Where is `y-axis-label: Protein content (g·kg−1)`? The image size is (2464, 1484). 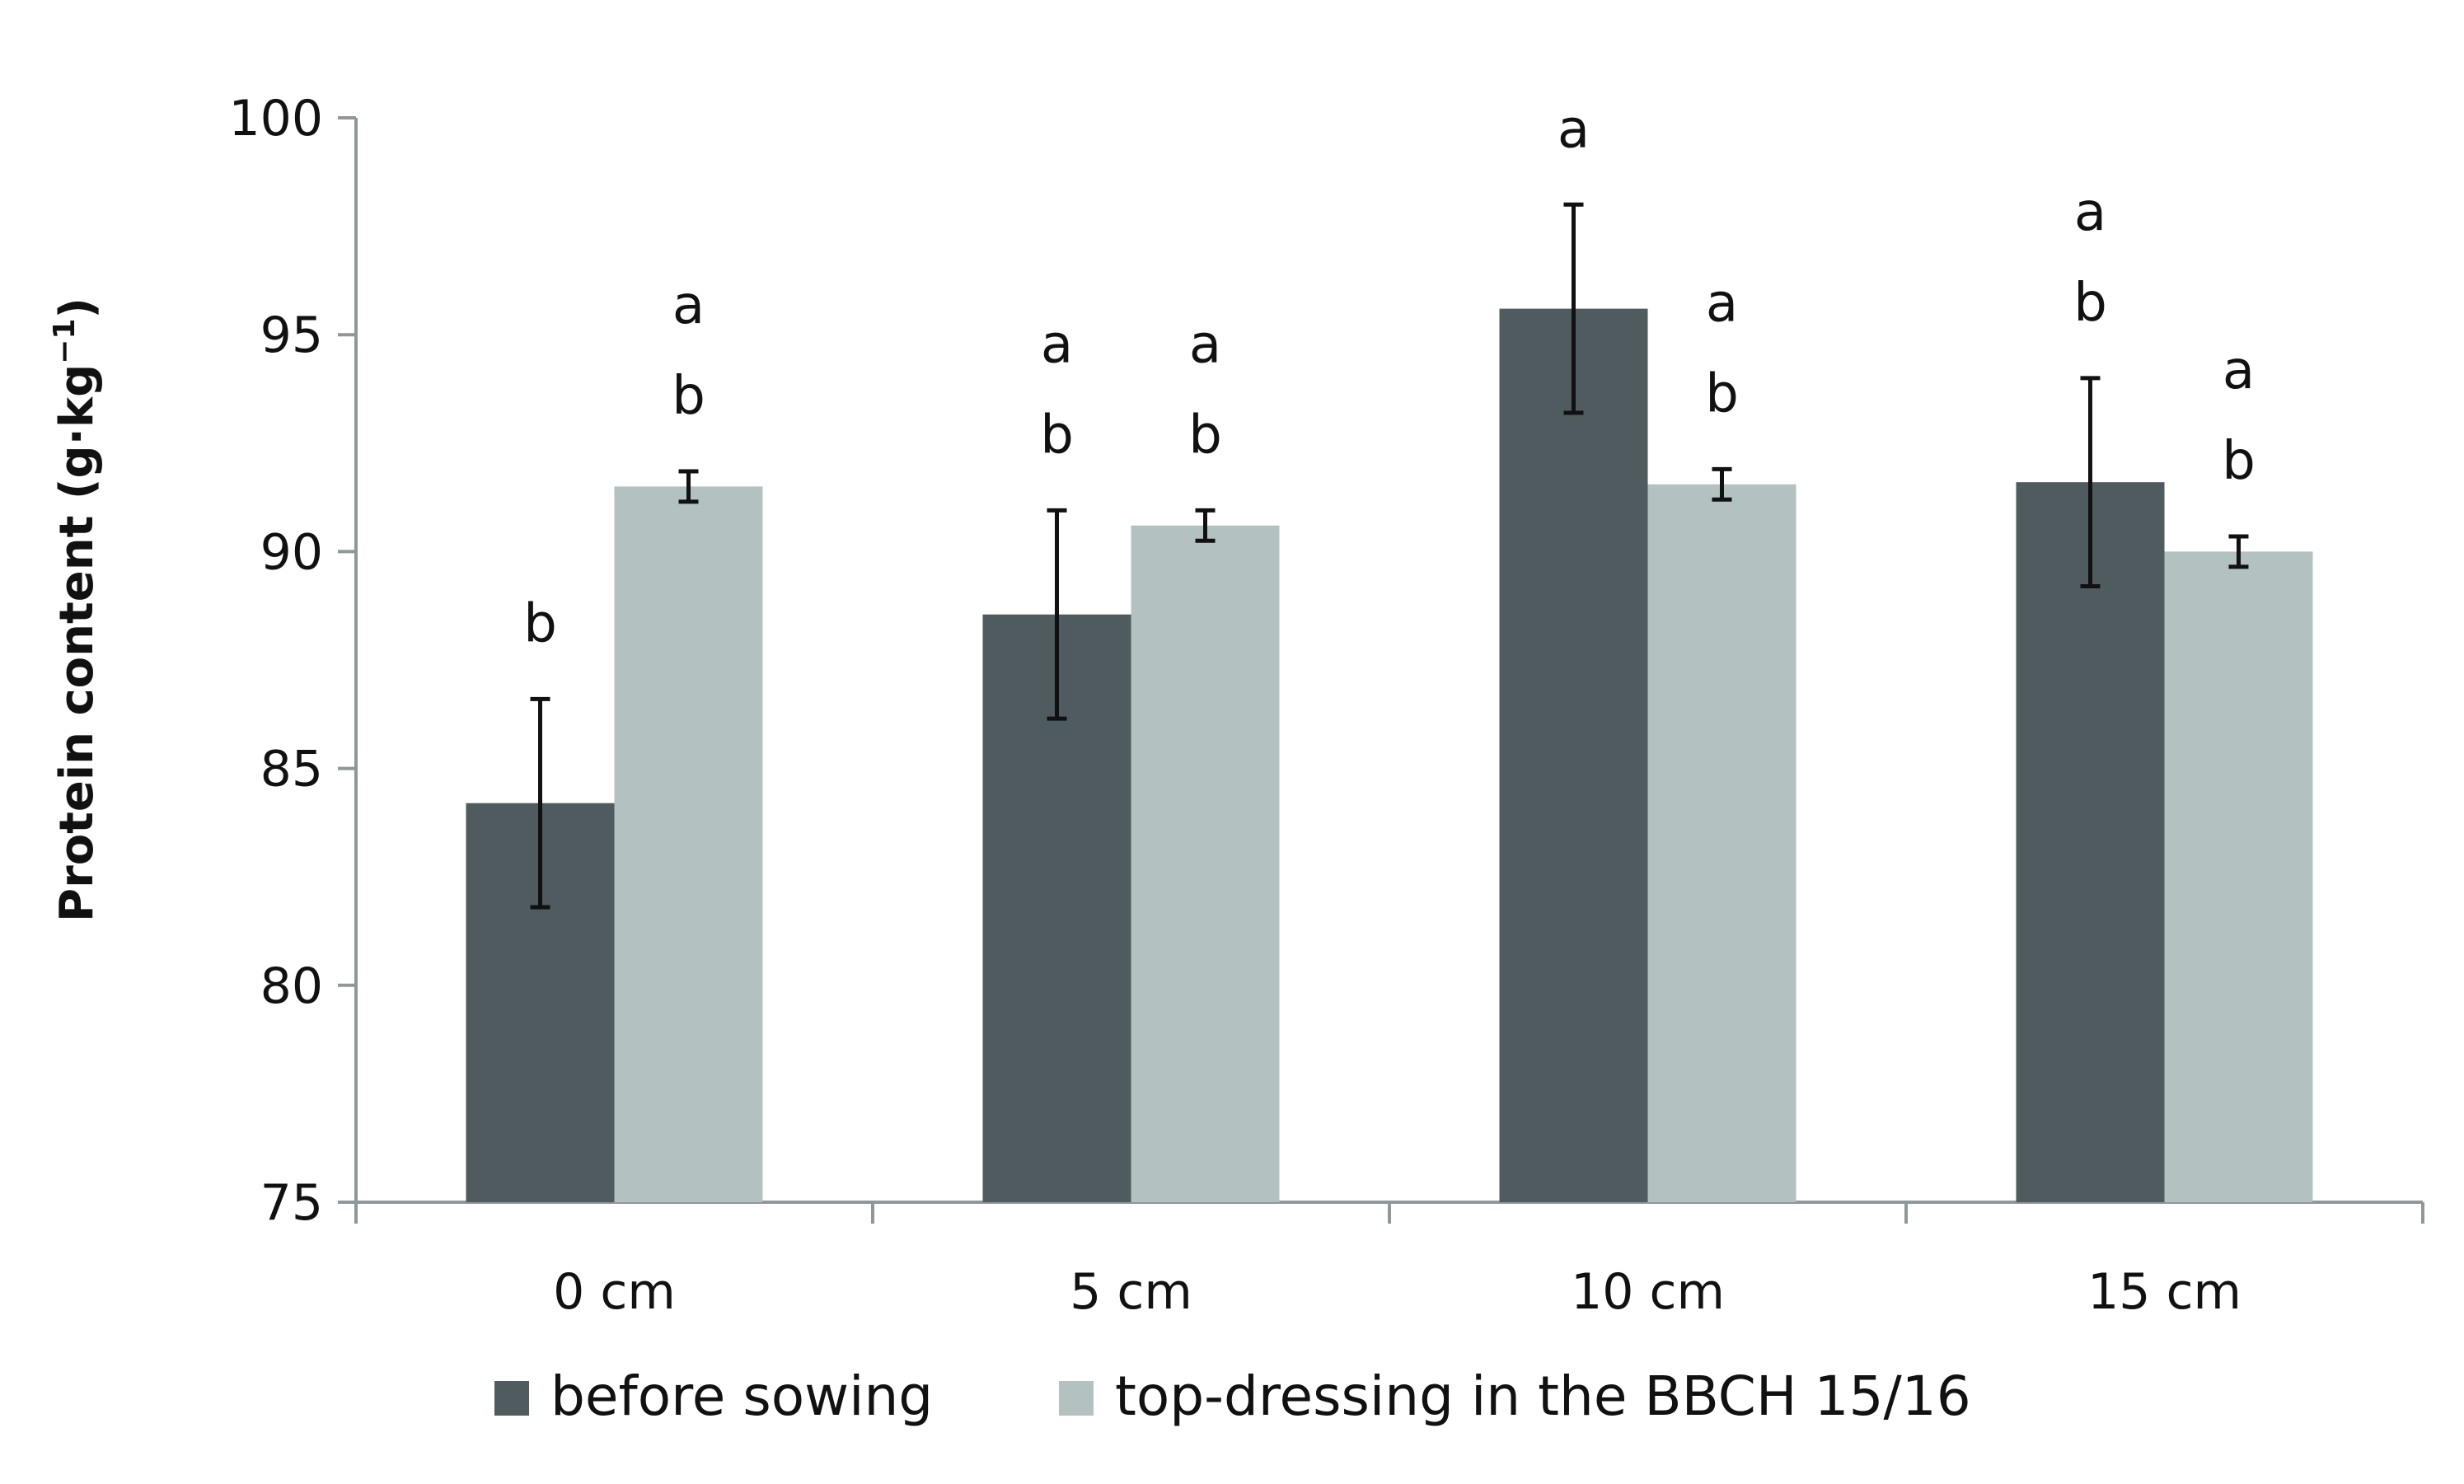
y-axis-label: Protein content (g·kg−1) is located at coordinates (76, 610).